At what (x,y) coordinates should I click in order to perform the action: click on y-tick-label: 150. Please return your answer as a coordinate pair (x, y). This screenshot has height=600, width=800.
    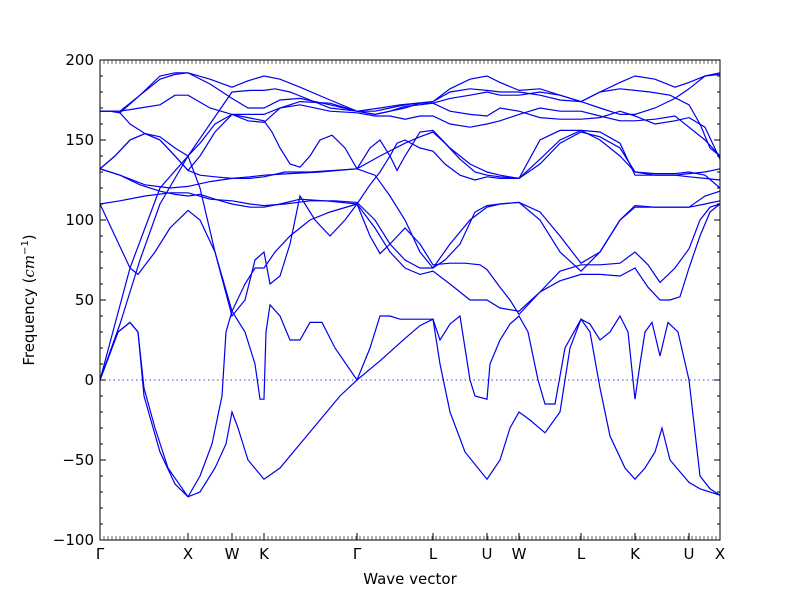
    Looking at the image, I should click on (79, 140).